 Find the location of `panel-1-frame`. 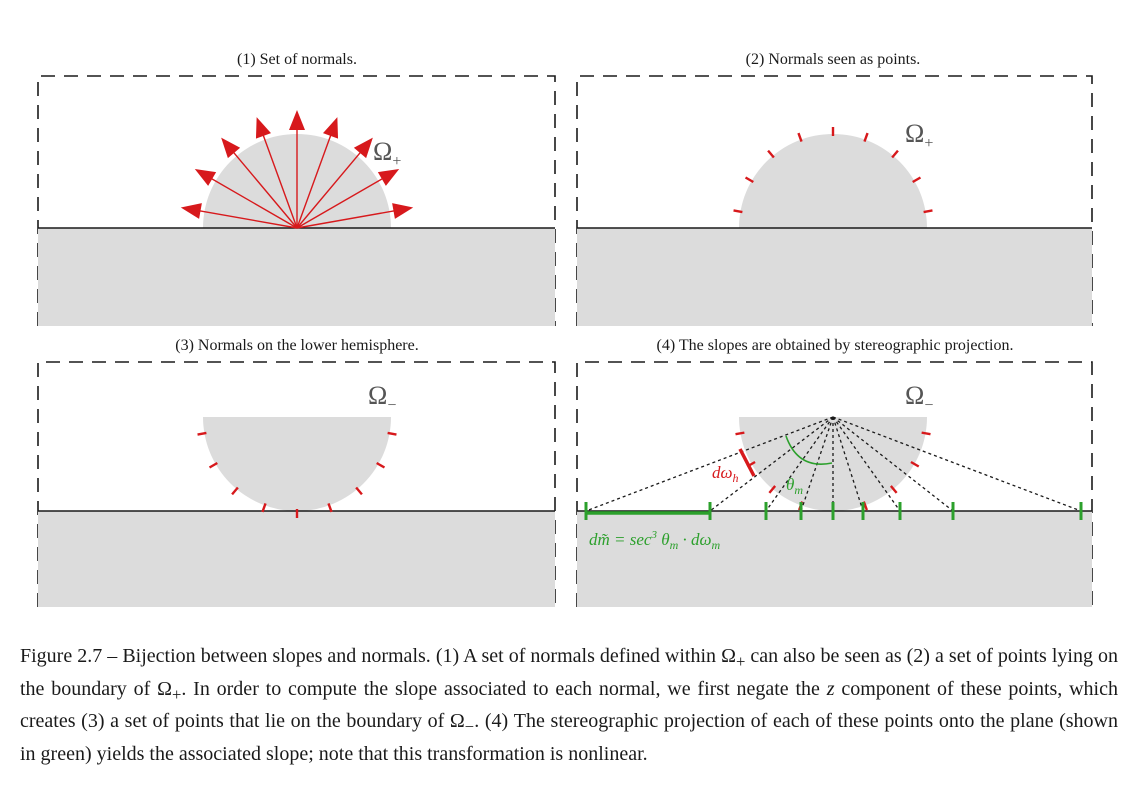

panel-1-frame is located at coordinates (296, 200).